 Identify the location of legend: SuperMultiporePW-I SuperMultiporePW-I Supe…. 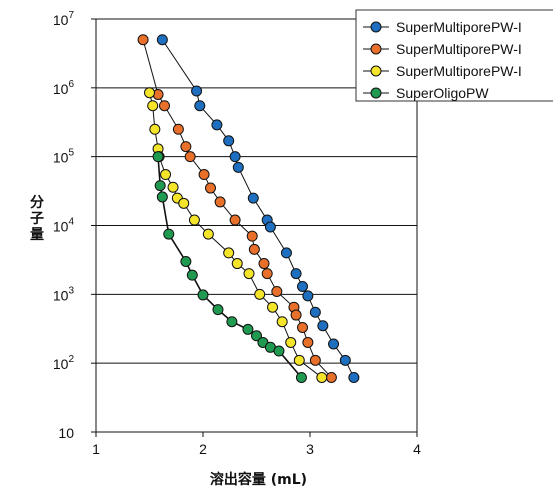
(454, 55).